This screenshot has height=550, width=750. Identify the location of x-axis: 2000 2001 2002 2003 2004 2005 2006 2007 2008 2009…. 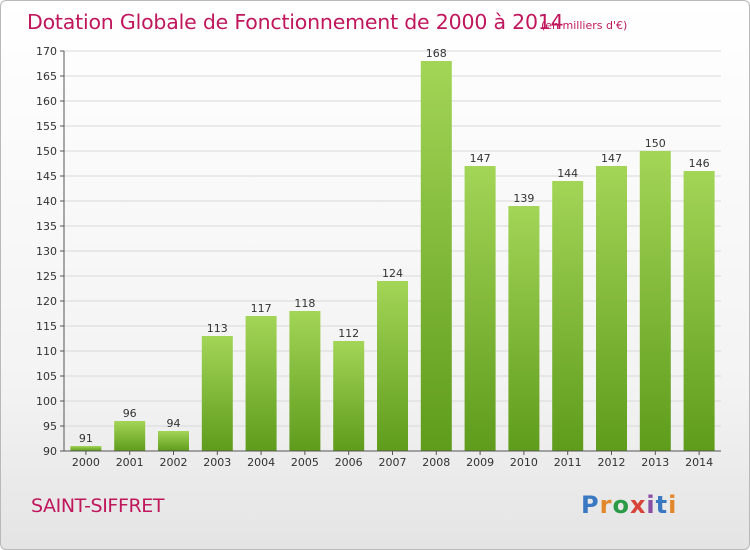
(392, 459).